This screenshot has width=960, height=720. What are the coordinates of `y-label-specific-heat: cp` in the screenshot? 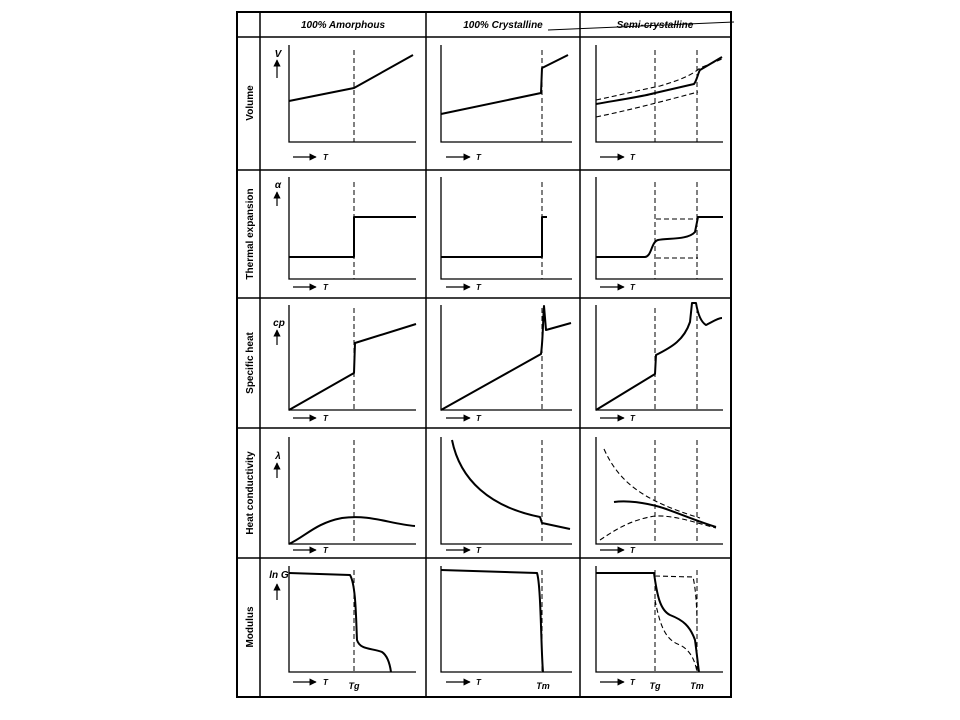 It's located at (279, 323).